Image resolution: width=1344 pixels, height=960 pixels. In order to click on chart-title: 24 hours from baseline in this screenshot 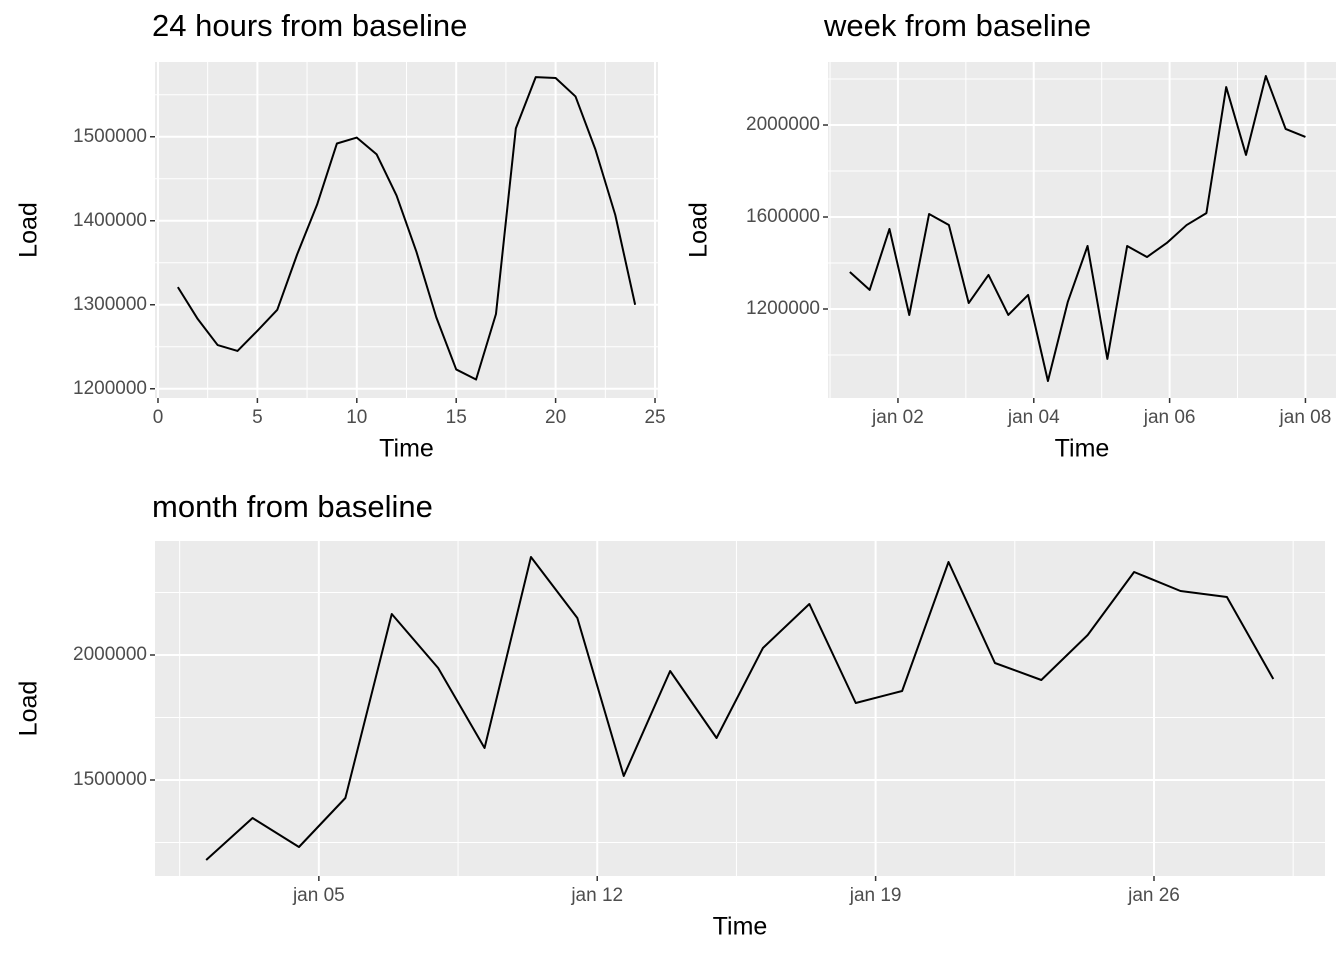, I will do `click(309, 25)`.